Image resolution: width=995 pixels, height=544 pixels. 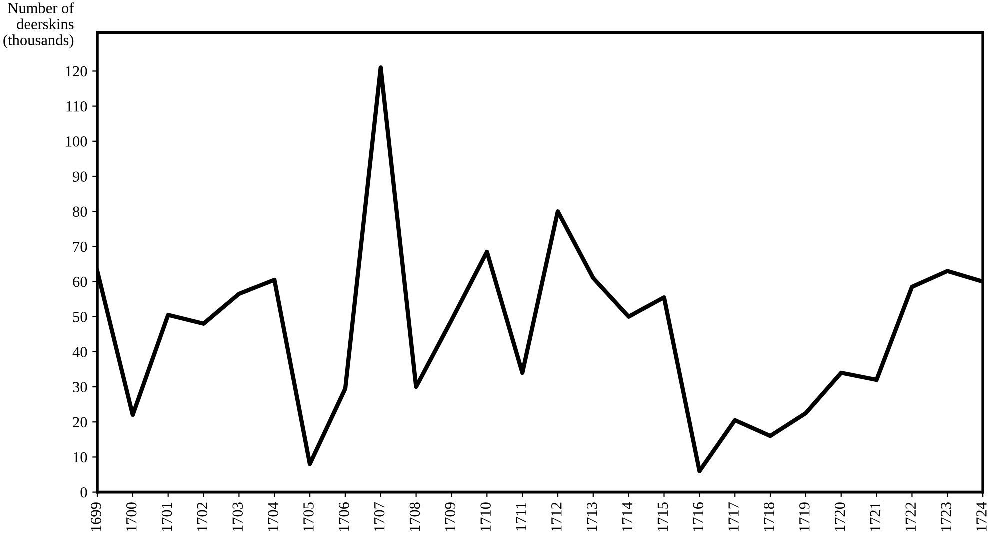 I want to click on y-tick-label: 80, so click(x=80, y=212).